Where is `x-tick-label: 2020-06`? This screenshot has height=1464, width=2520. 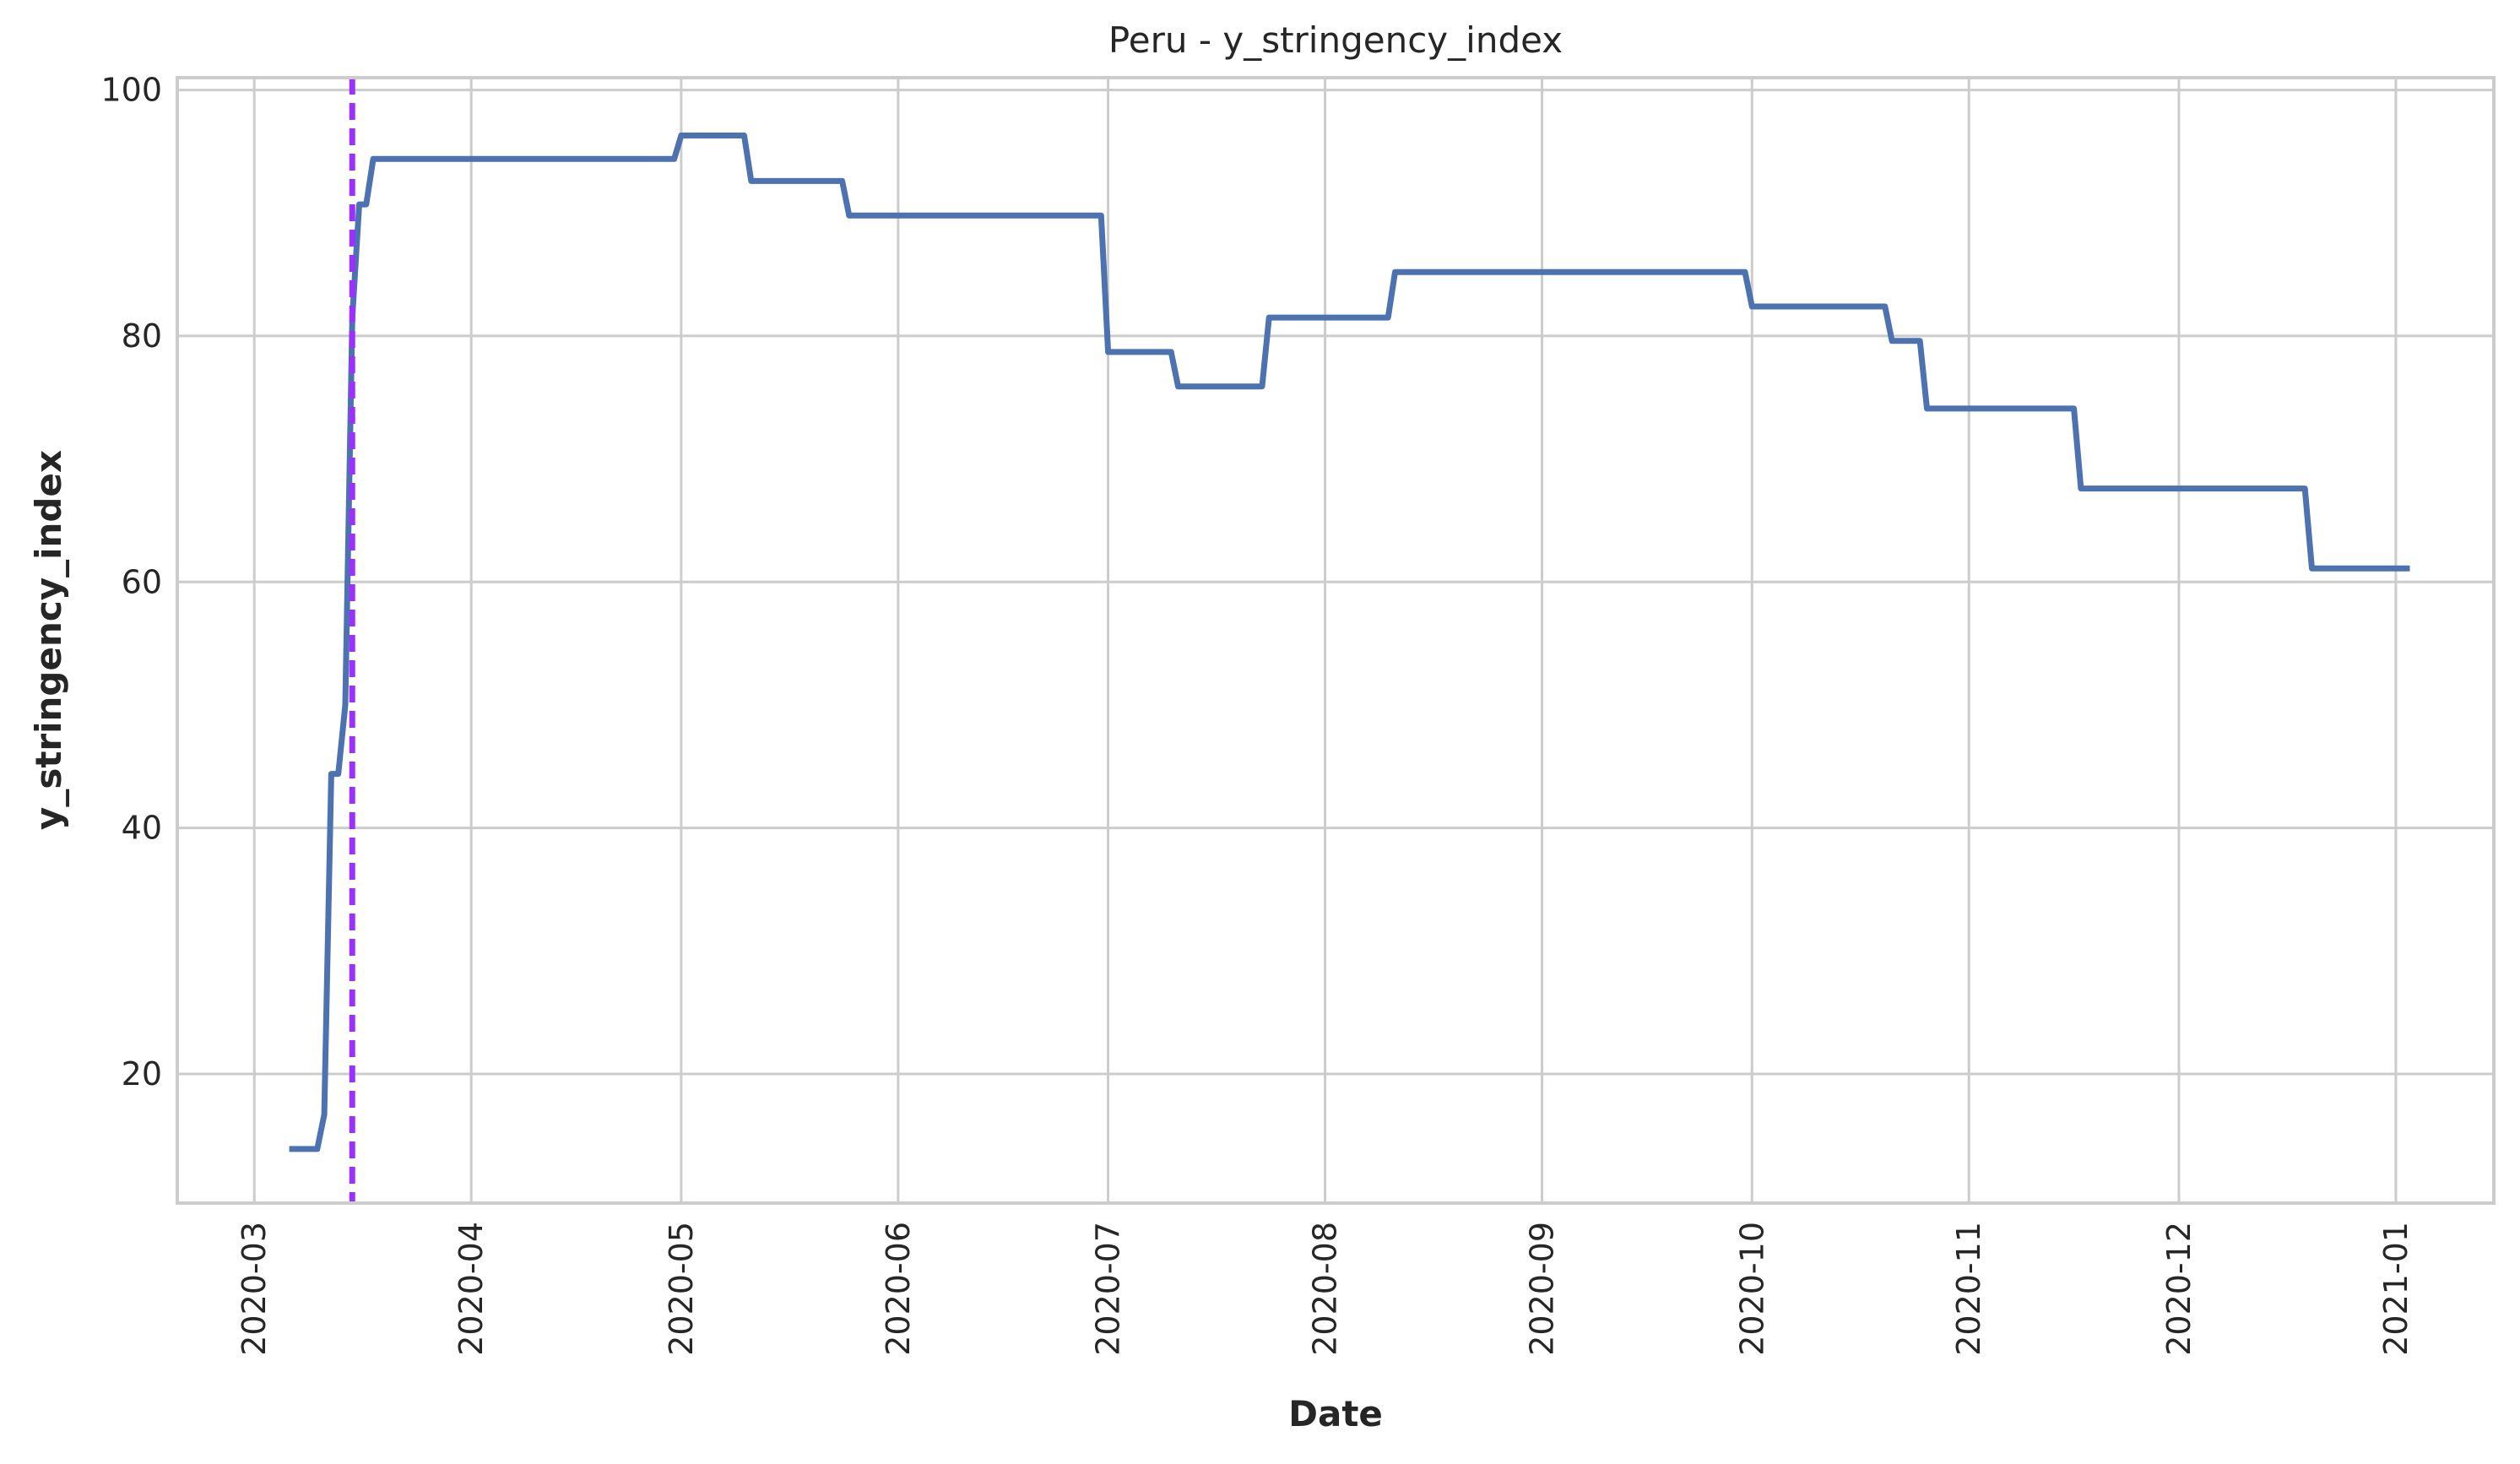
x-tick-label: 2020-06 is located at coordinates (898, 1289).